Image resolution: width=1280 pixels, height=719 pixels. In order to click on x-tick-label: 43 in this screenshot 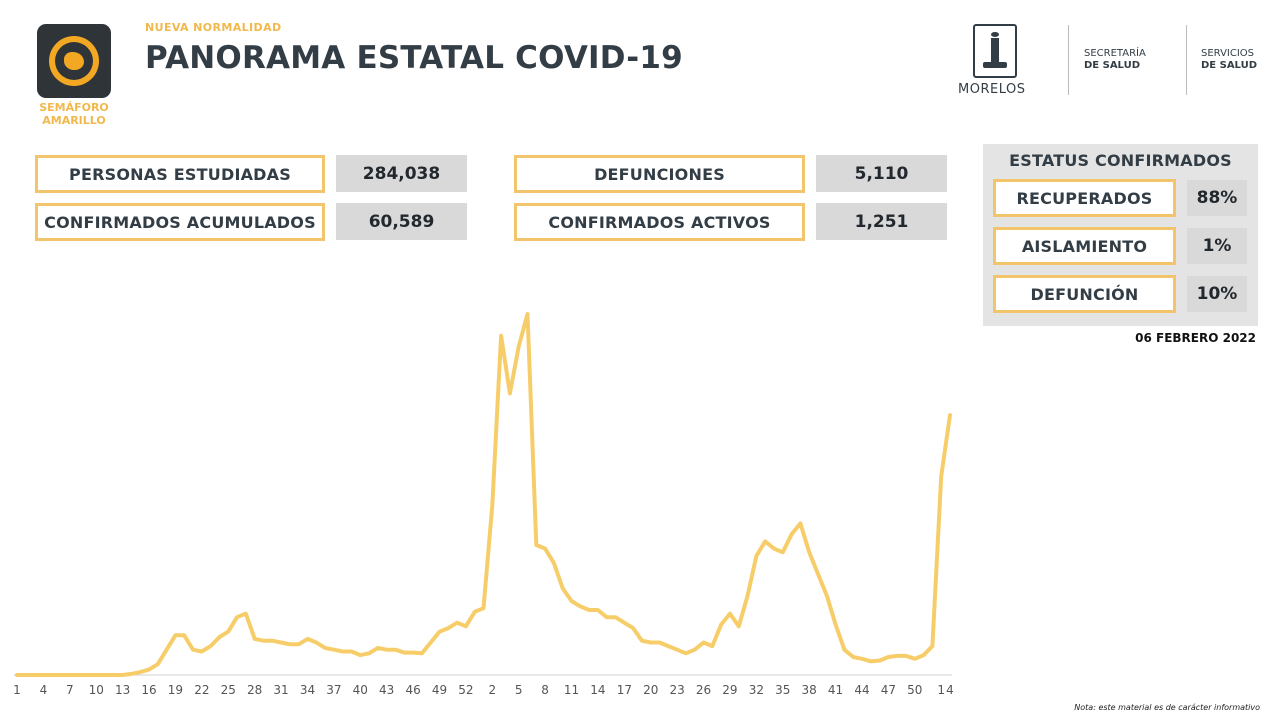, I will do `click(386, 690)`.